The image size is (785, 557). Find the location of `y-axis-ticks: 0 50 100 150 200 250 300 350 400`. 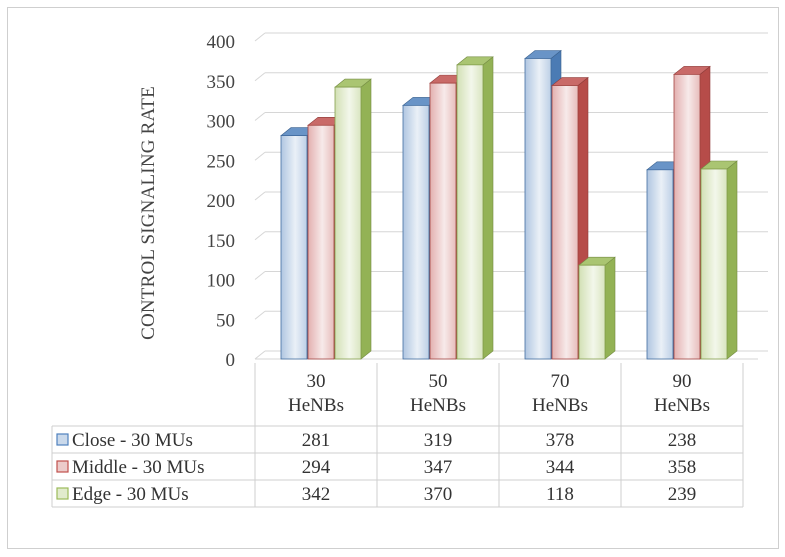

y-axis-ticks: 0 50 100 150 200 250 300 350 400 is located at coordinates (221, 201).